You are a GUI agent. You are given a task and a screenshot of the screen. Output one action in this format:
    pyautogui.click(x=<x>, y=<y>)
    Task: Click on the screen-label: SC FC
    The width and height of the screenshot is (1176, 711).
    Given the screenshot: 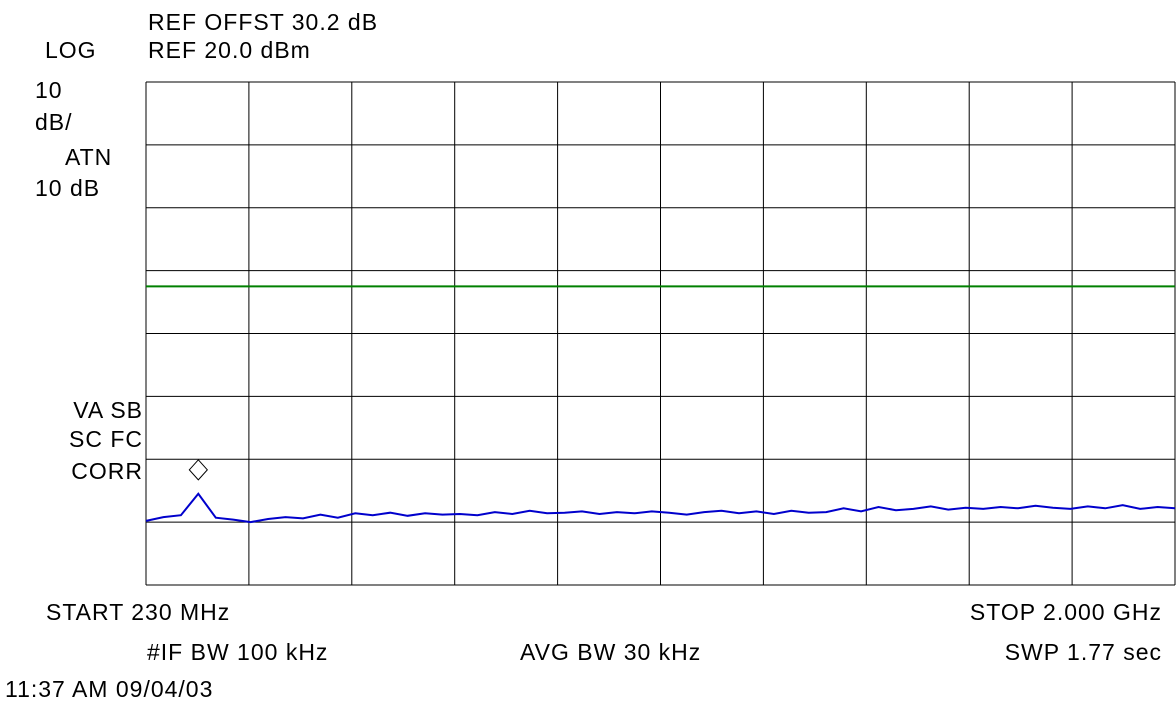 What is the action you would take?
    pyautogui.click(x=106, y=439)
    